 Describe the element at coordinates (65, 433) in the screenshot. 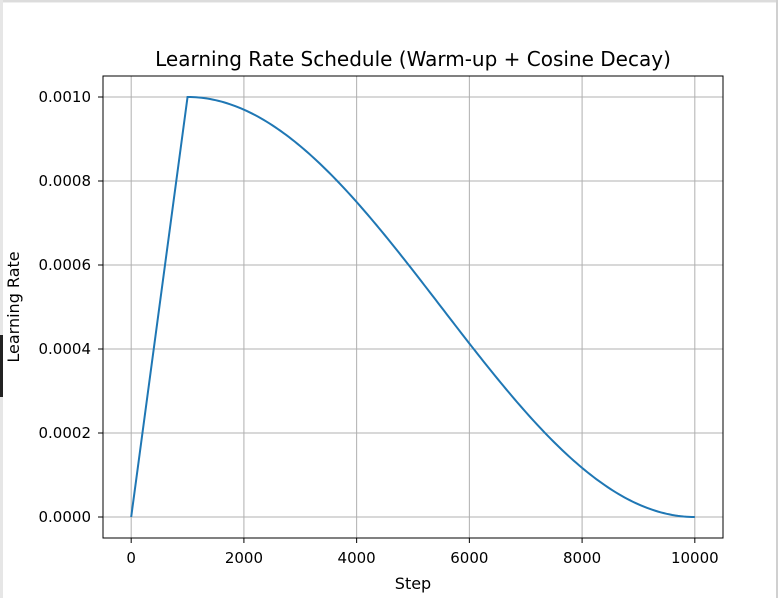

I see `y-tick-label: 0.0002` at that location.